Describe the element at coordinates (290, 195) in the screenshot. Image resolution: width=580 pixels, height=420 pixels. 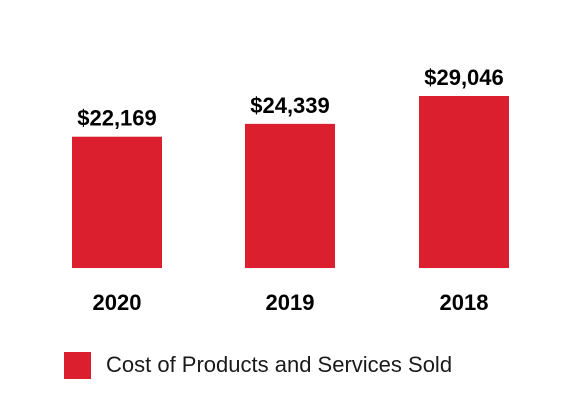
I see `bar-2019` at that location.